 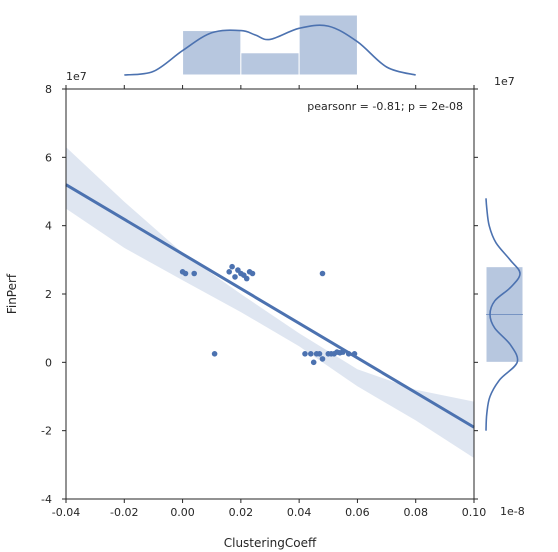 What do you see at coordinates (46, 499) in the screenshot?
I see `y-tick-label-0: -4` at bounding box center [46, 499].